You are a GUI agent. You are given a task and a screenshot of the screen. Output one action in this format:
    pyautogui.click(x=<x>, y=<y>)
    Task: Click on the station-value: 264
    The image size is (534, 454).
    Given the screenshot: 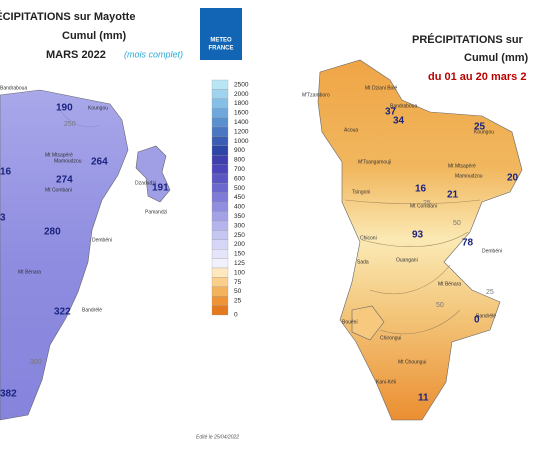 What is the action you would take?
    pyautogui.click(x=99, y=162)
    